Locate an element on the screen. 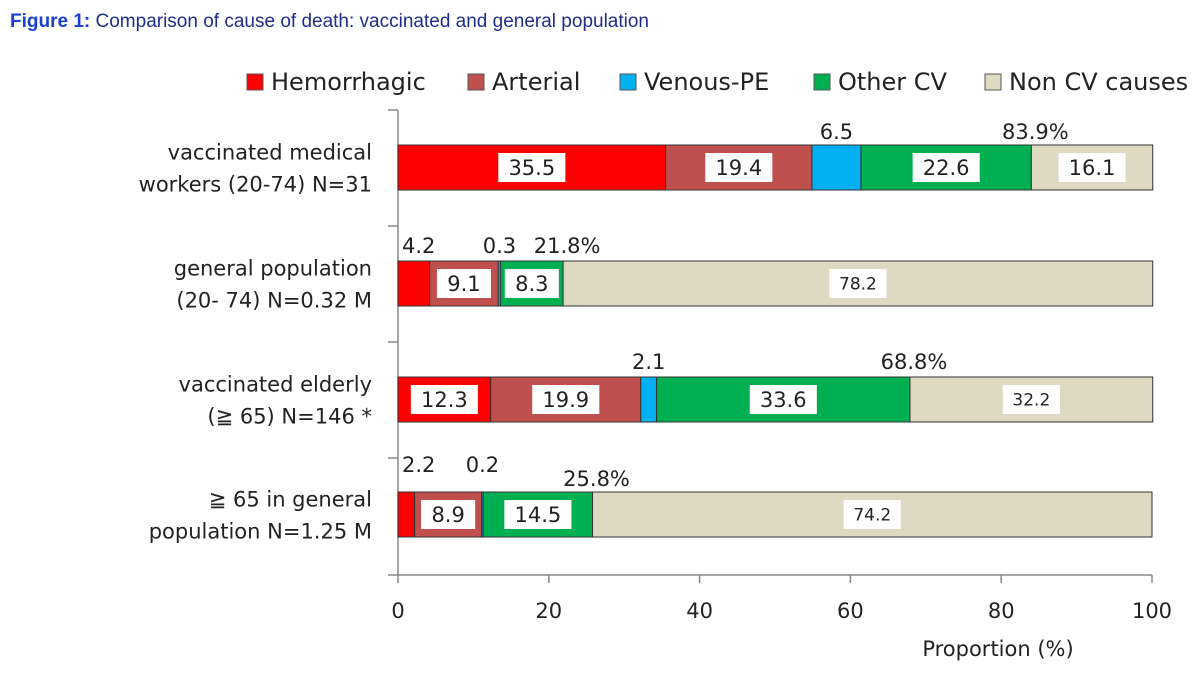 This screenshot has width=1204, height=673. x-tick-label-4: 80 is located at coordinates (1001, 611).